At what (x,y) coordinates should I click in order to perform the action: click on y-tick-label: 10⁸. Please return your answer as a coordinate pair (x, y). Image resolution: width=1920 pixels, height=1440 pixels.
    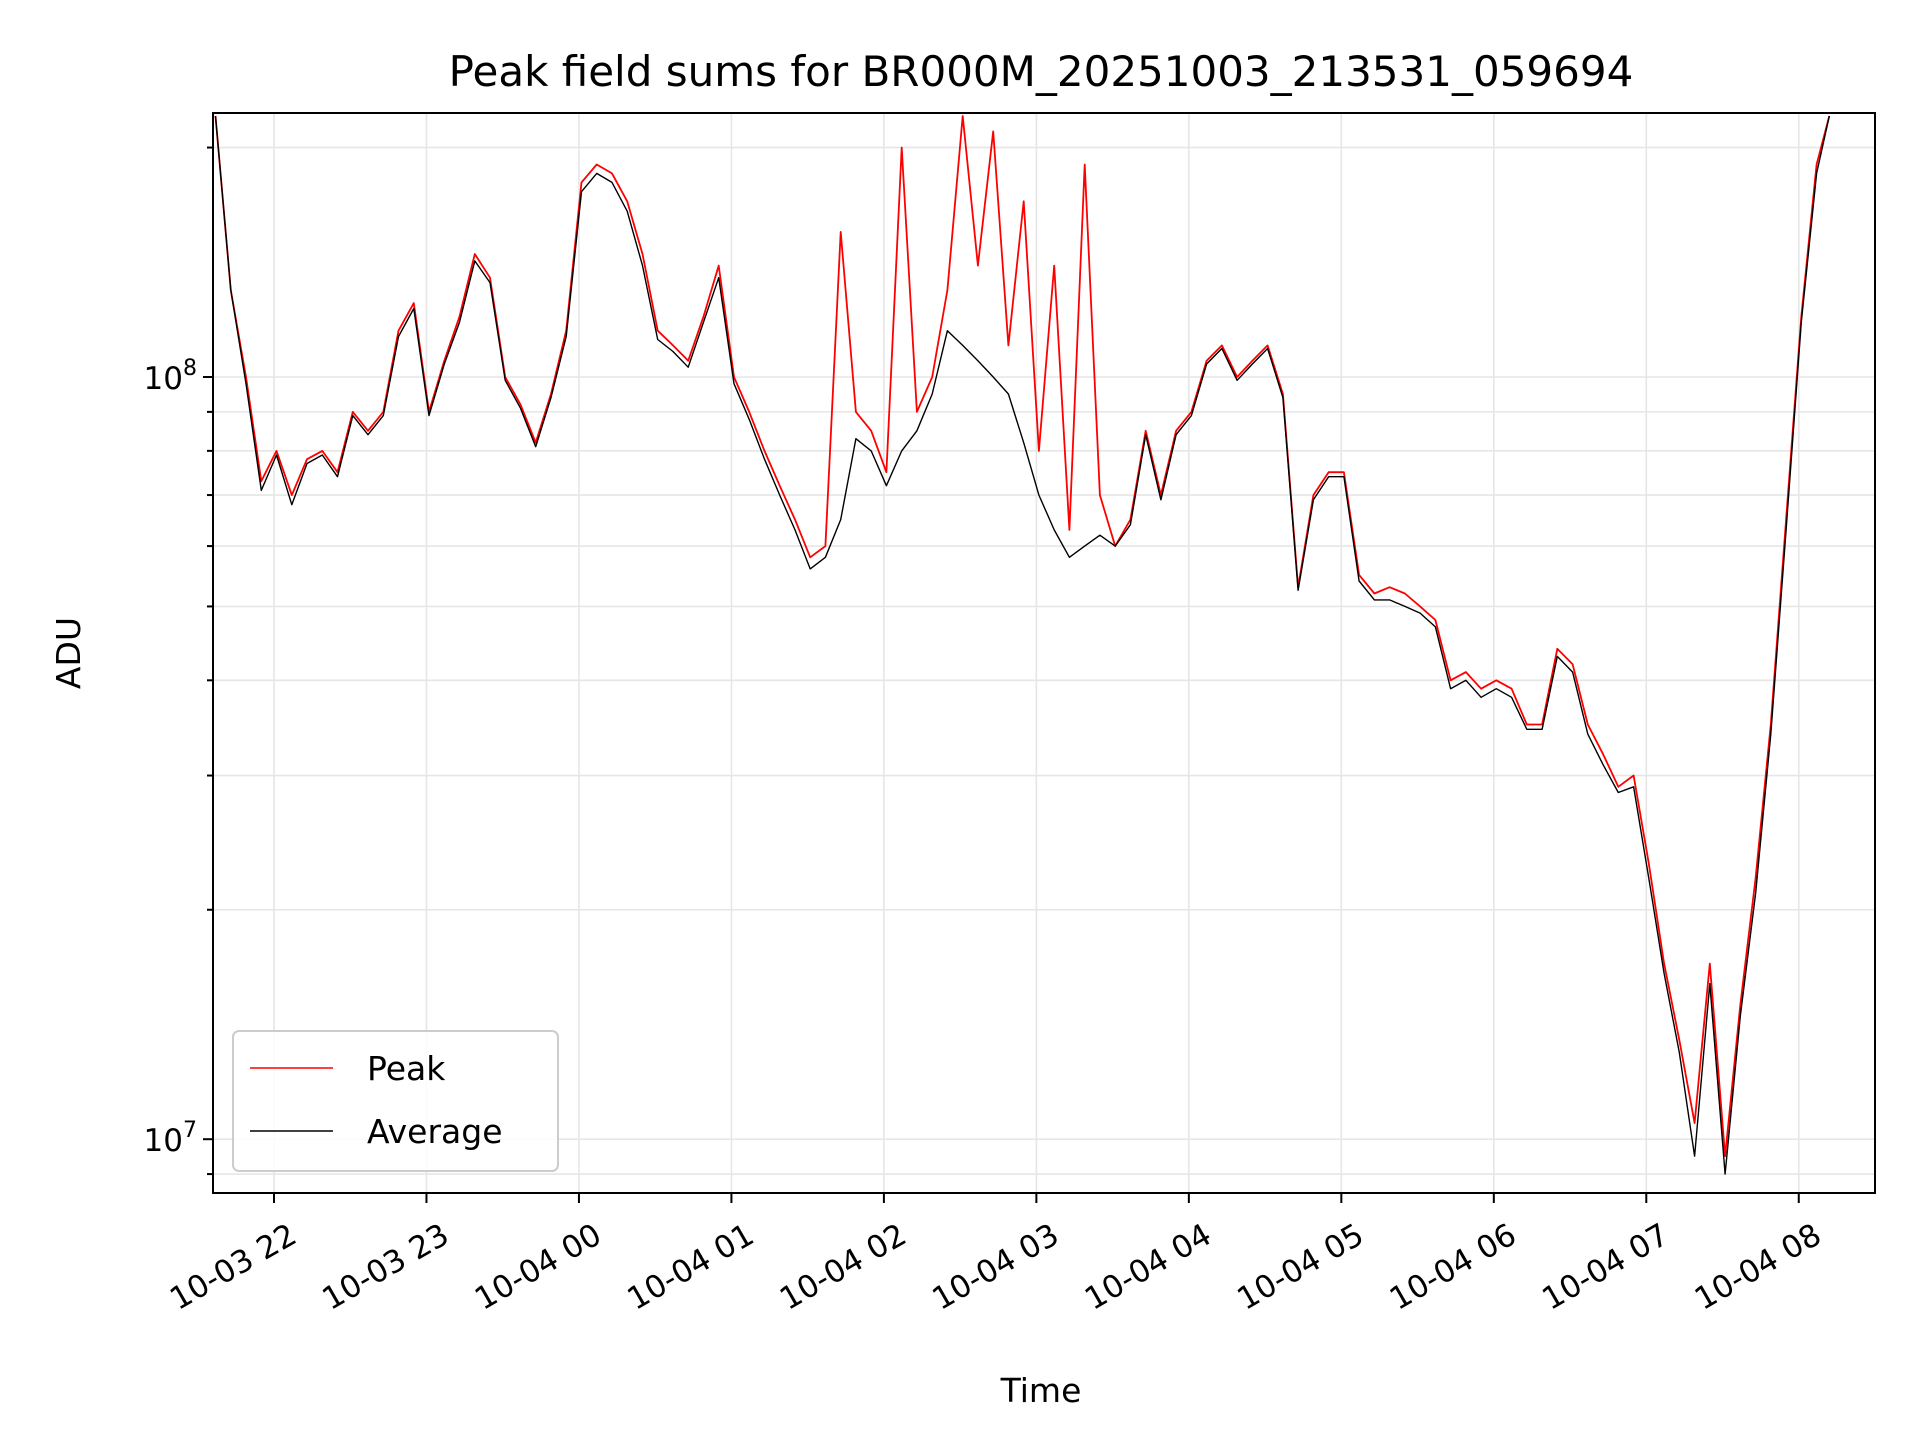
    Looking at the image, I should click on (170, 376).